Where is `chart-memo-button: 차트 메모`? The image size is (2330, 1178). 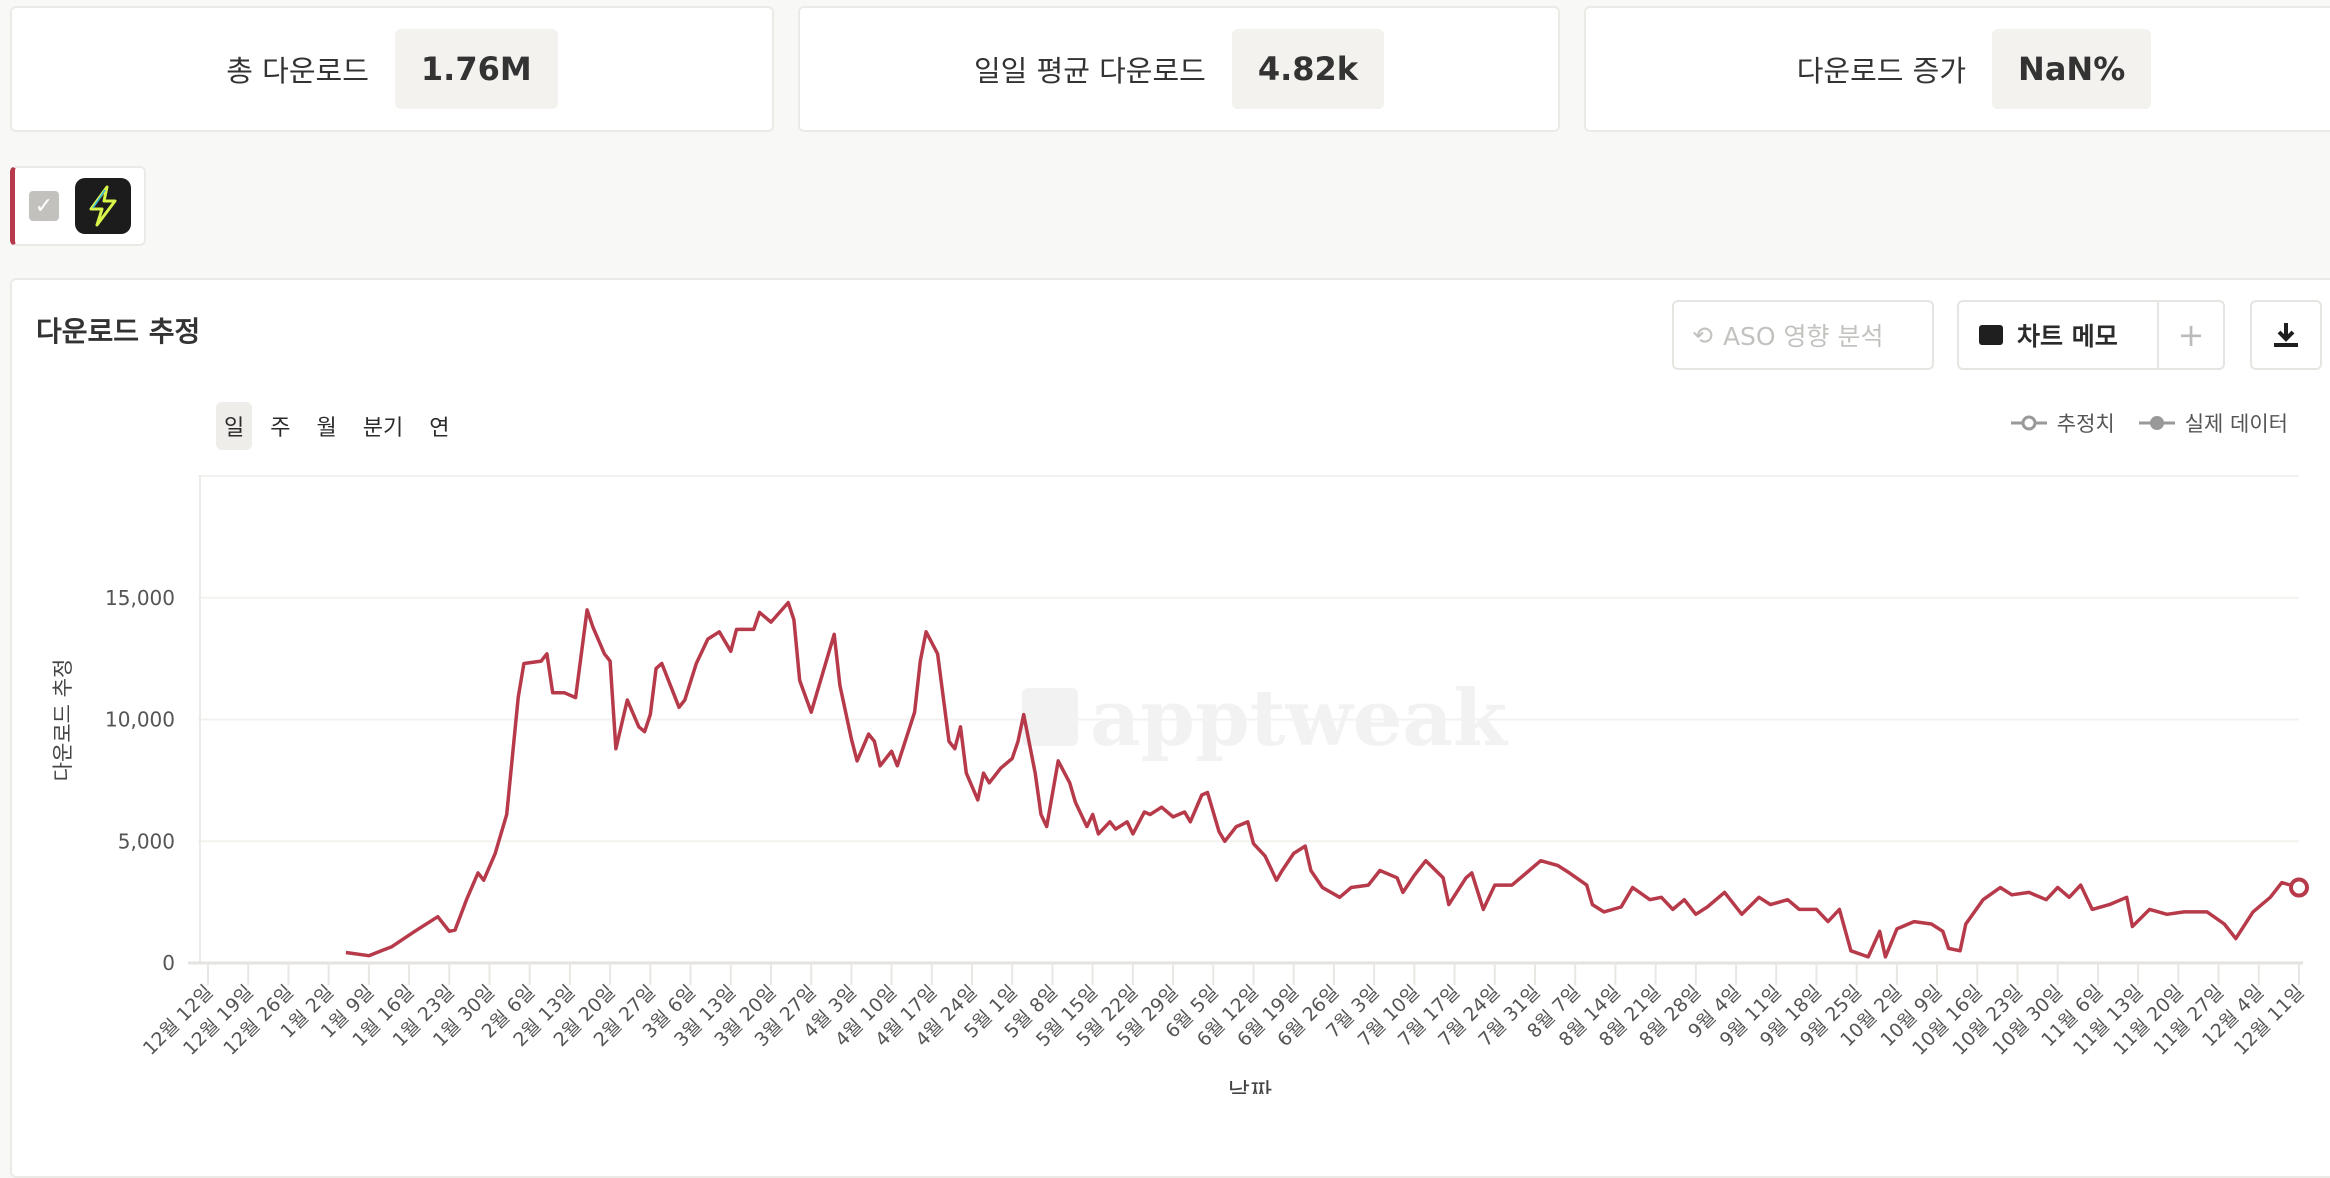
chart-memo-button: 차트 메모 is located at coordinates (2059, 335).